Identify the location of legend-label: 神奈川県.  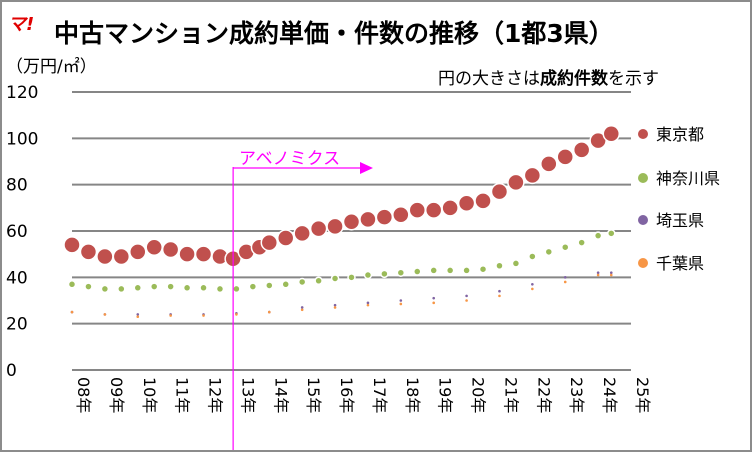
(688, 178).